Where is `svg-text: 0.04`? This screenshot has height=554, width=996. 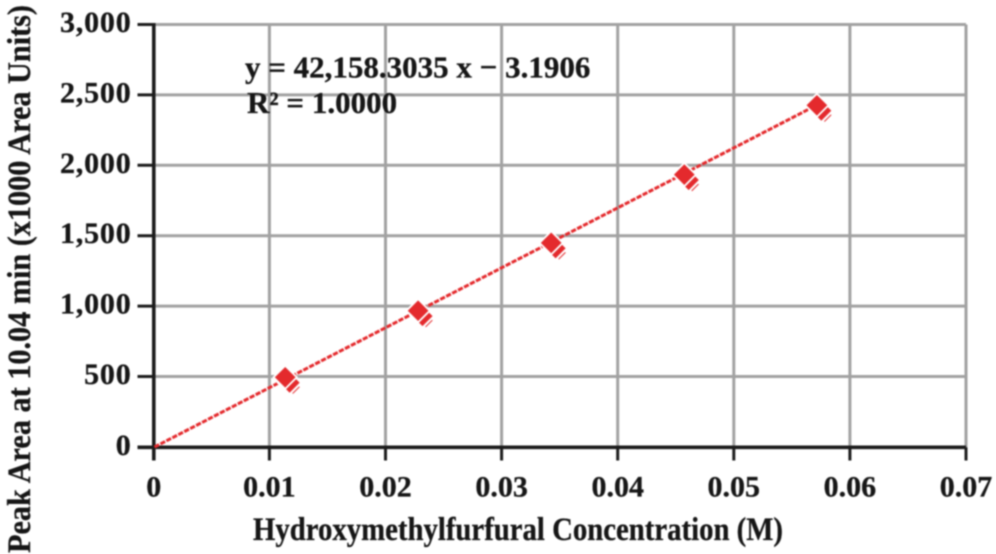
svg-text: 0.04 is located at coordinates (617, 487).